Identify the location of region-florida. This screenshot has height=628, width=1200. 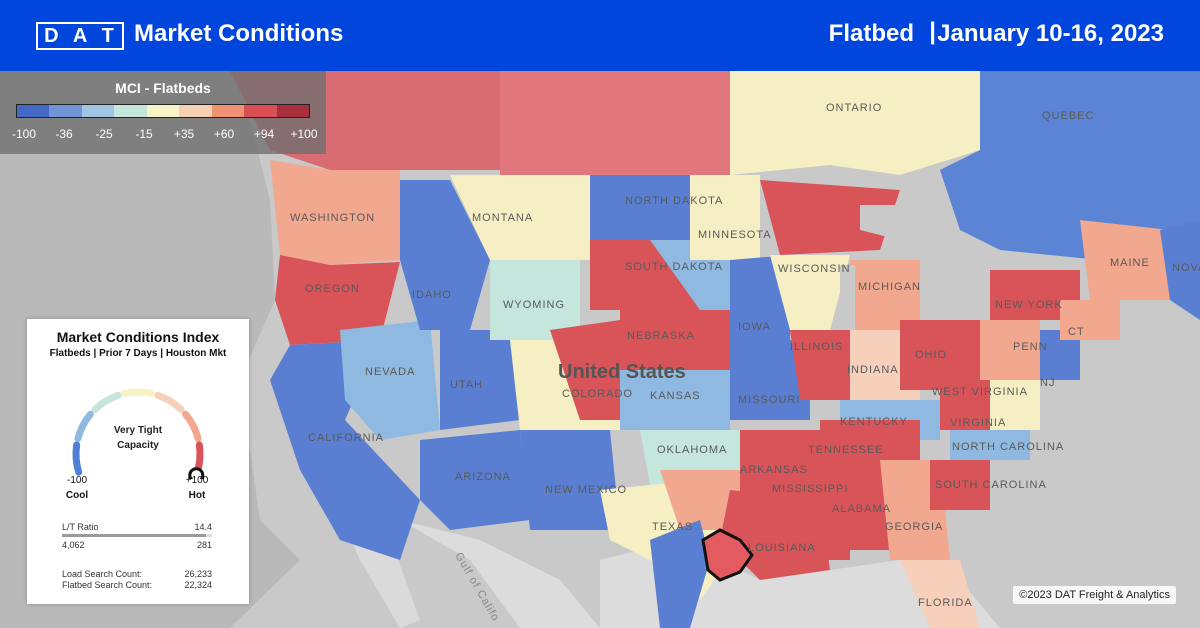
(940, 594).